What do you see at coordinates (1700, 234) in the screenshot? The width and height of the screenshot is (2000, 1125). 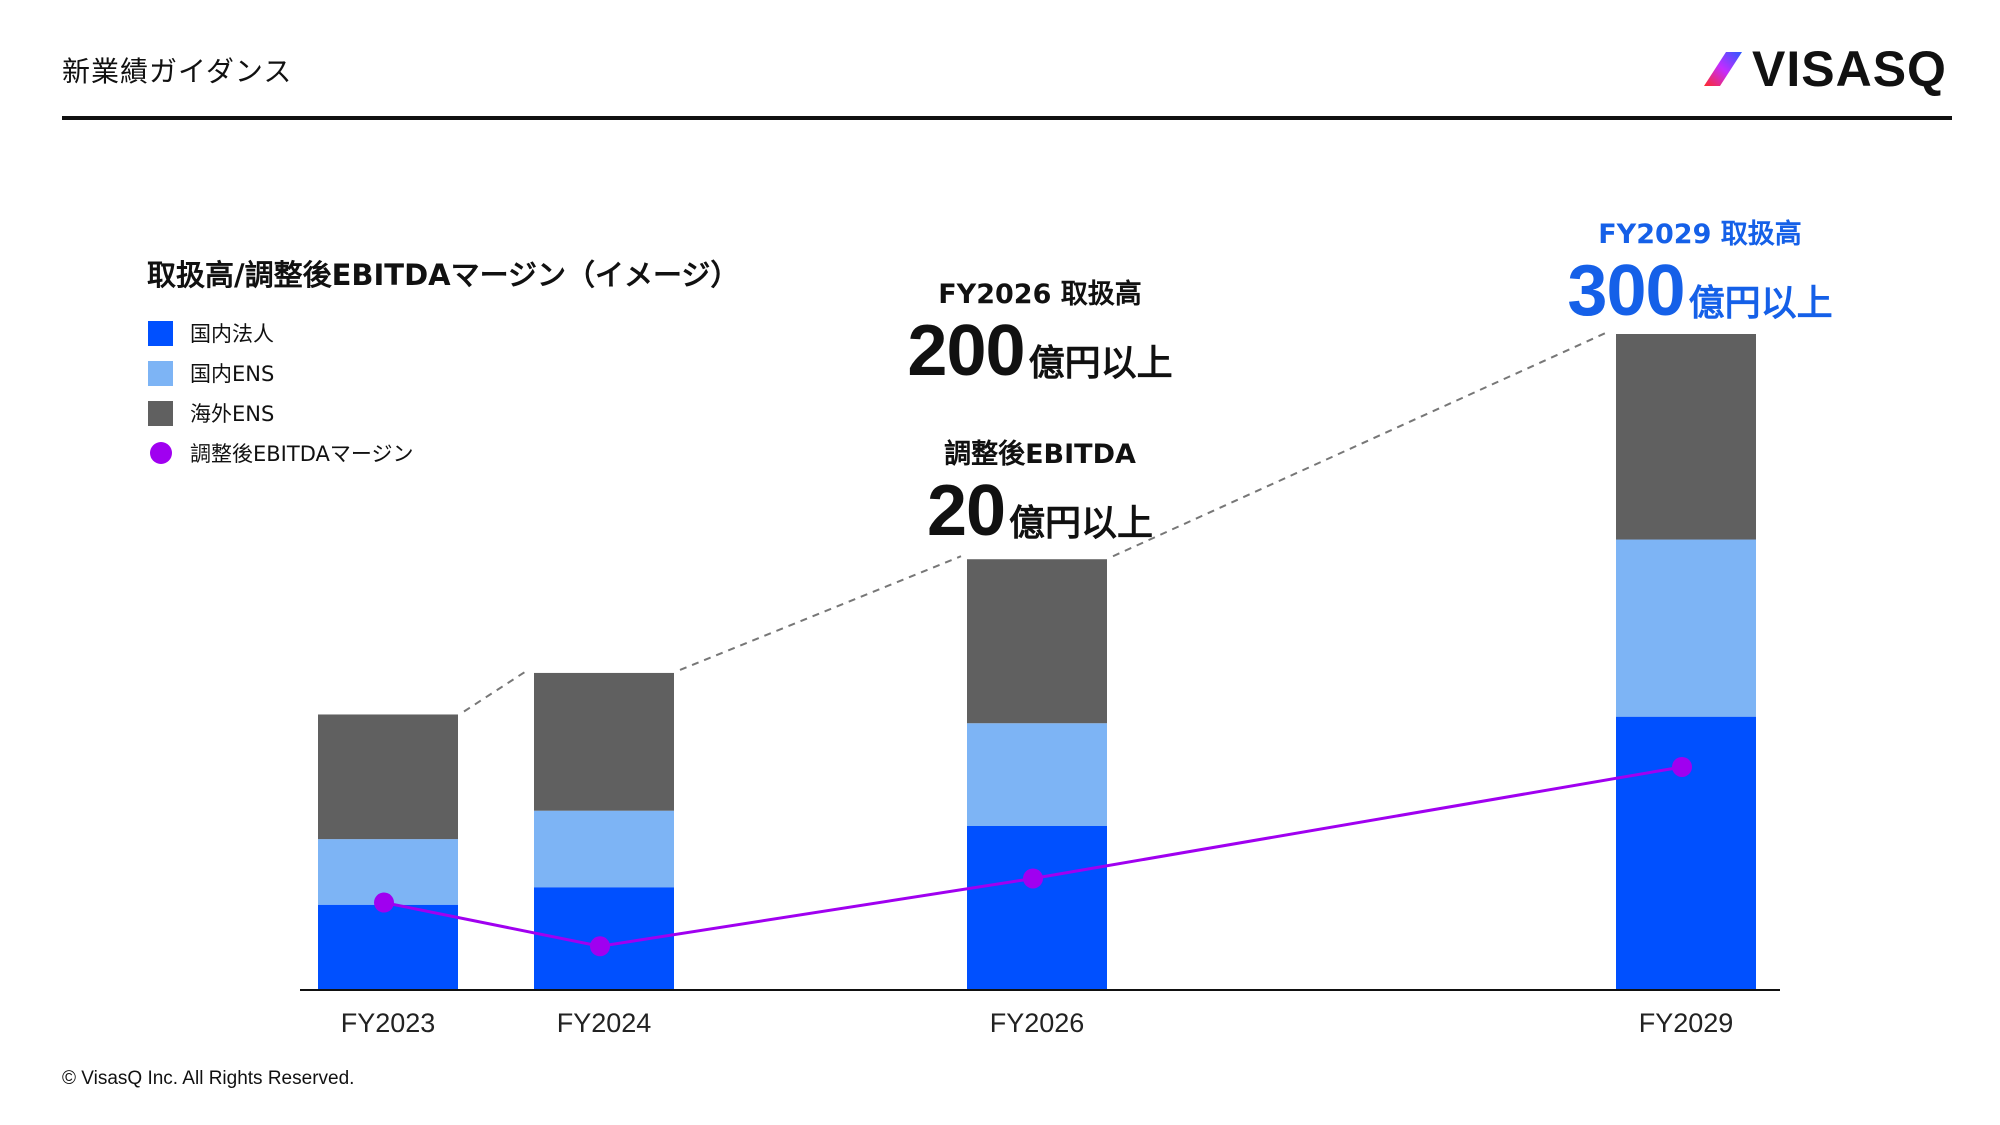 I see `annotation-label: FY2029 取扱高` at bounding box center [1700, 234].